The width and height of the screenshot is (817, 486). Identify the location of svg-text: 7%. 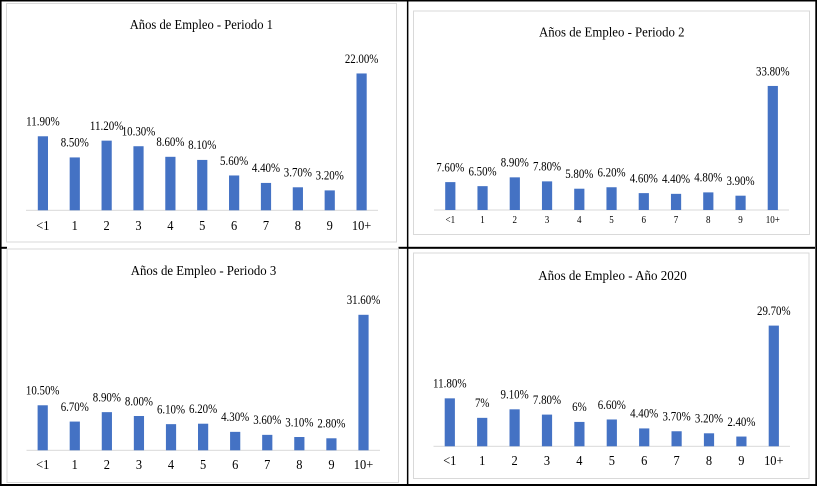
(482, 403).